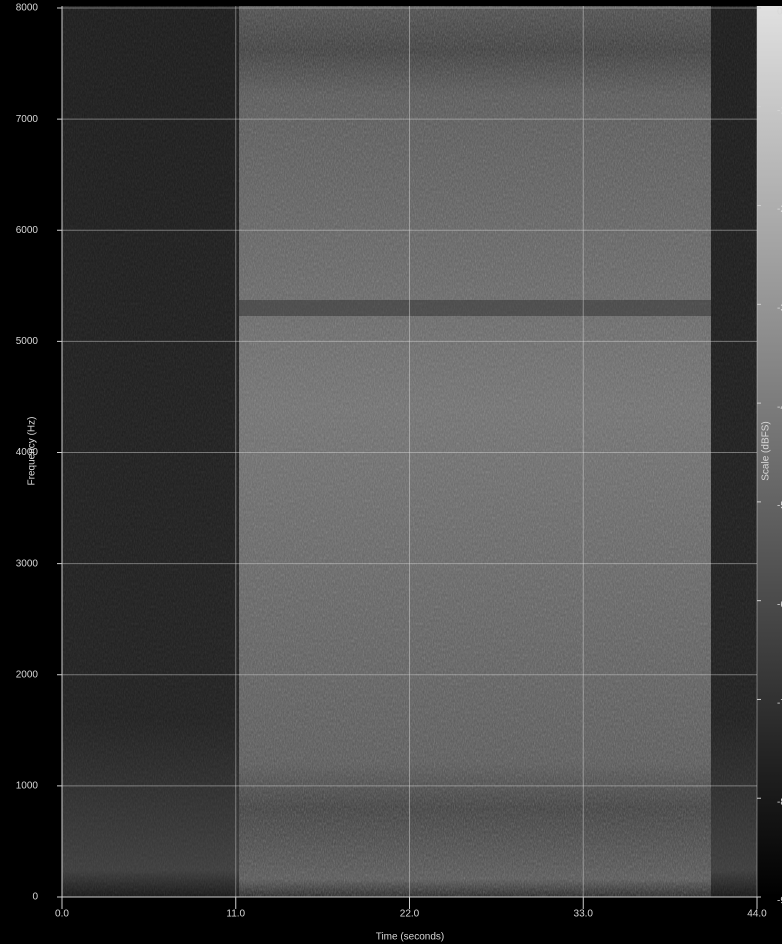 The width and height of the screenshot is (782, 944). I want to click on spectrogram-band, so click(475, 308).